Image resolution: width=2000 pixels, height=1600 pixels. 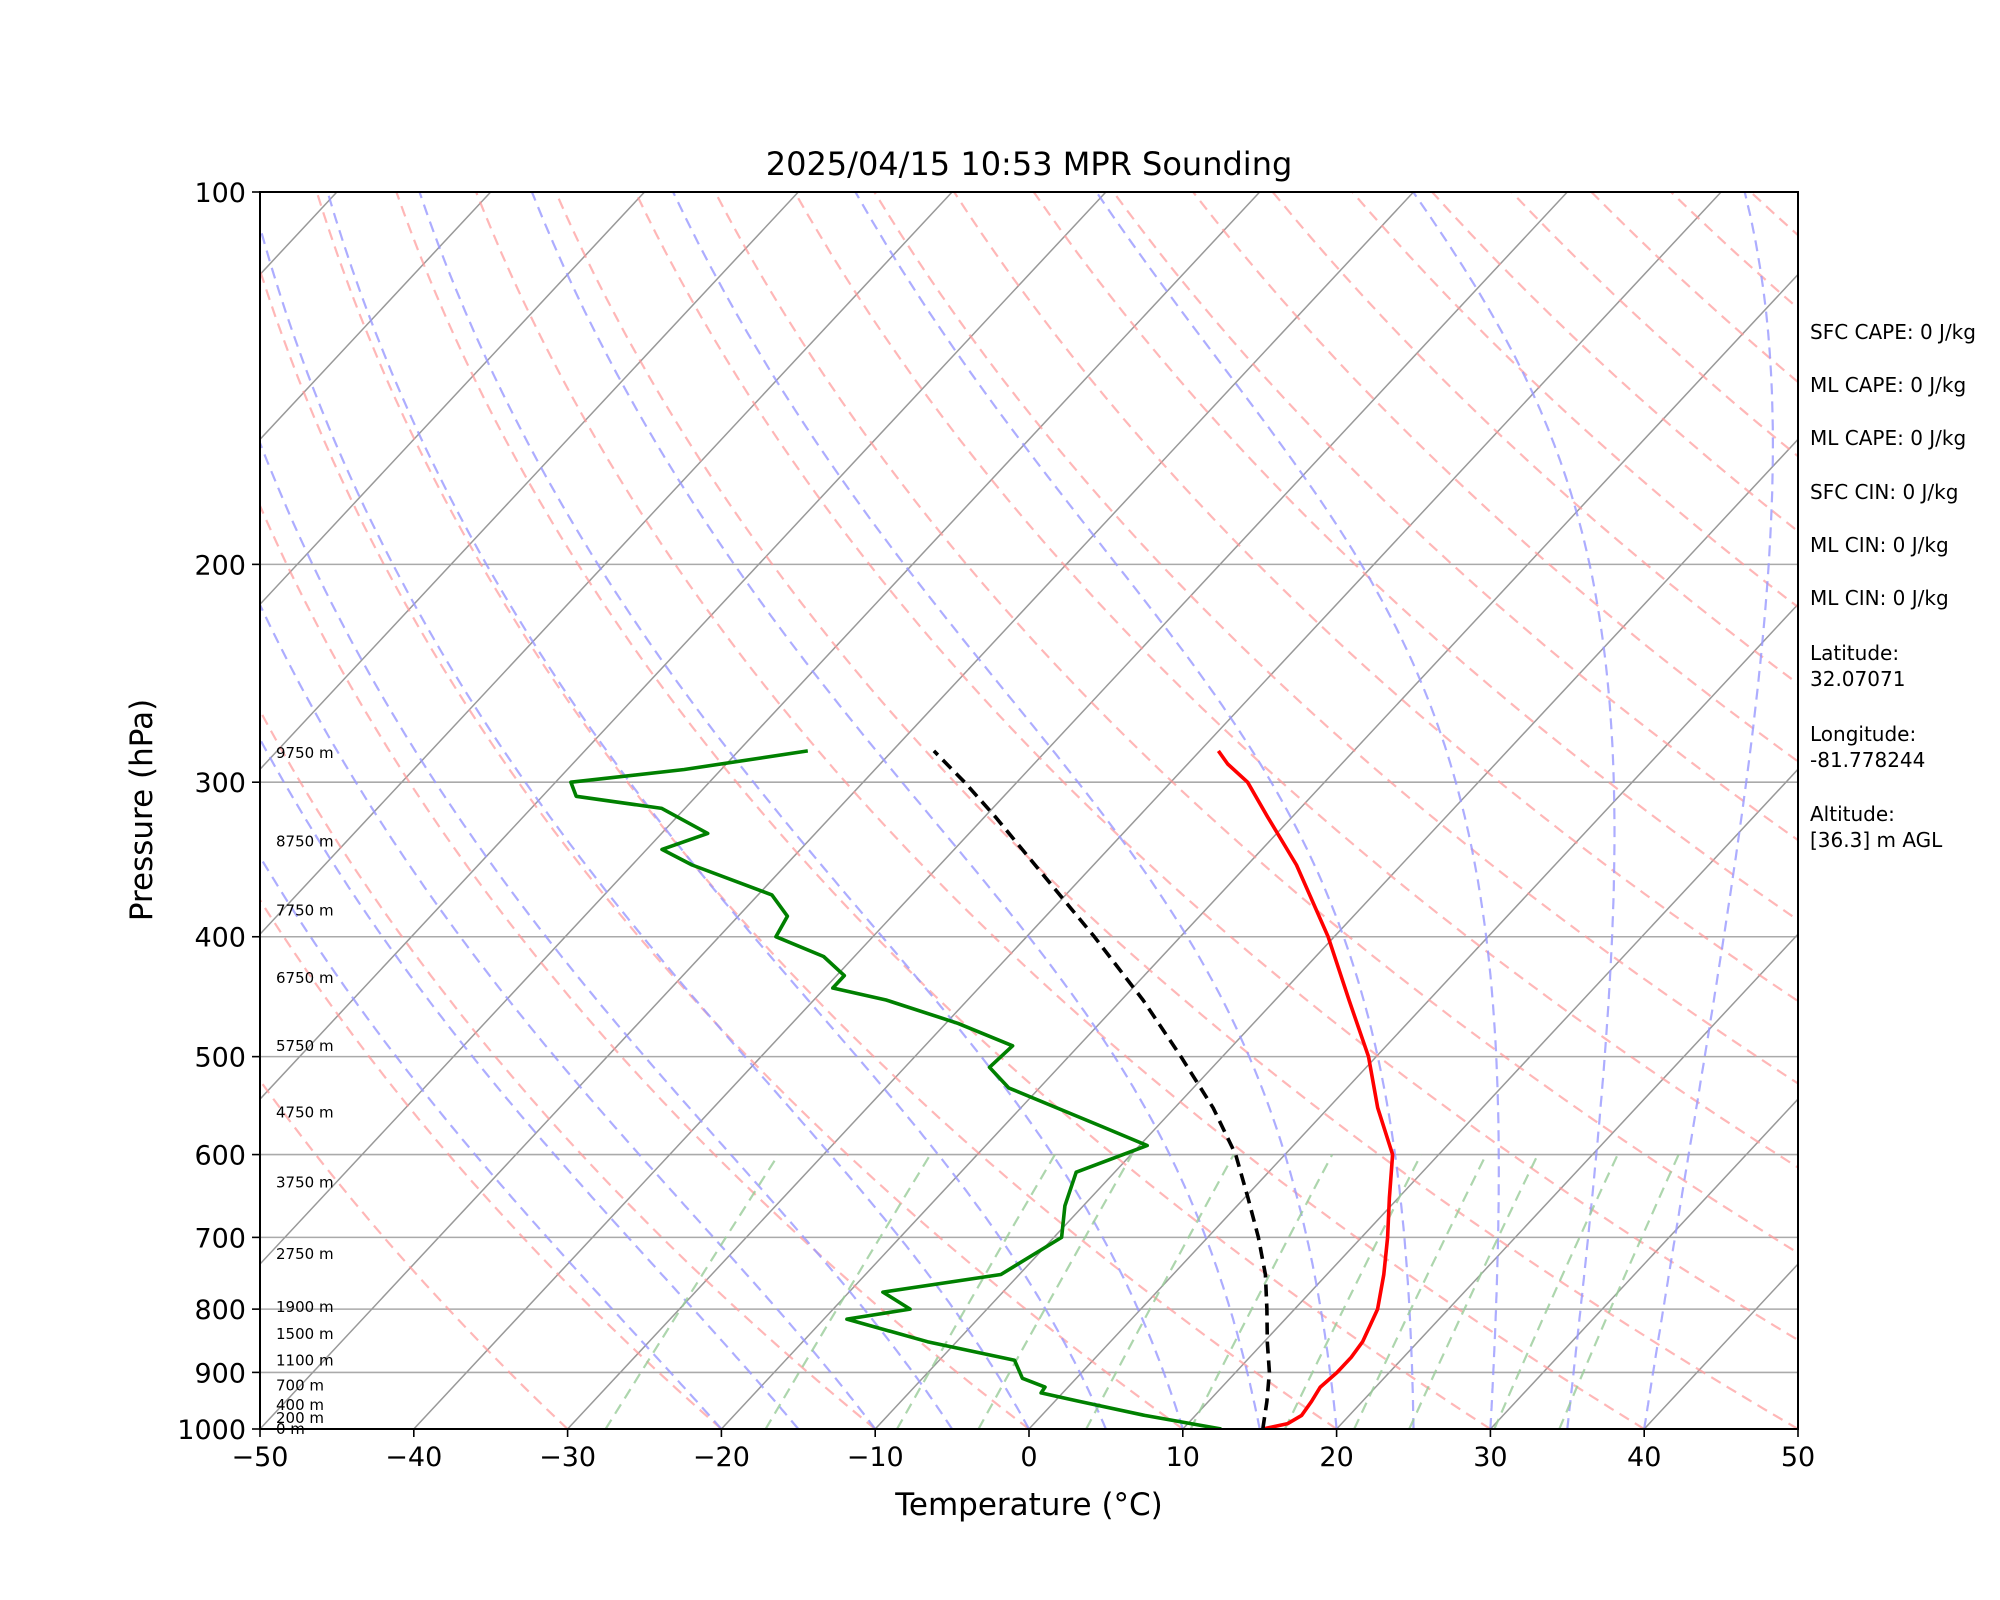 What do you see at coordinates (305, 1046) in the screenshot?
I see `height-label: 5750 m` at bounding box center [305, 1046].